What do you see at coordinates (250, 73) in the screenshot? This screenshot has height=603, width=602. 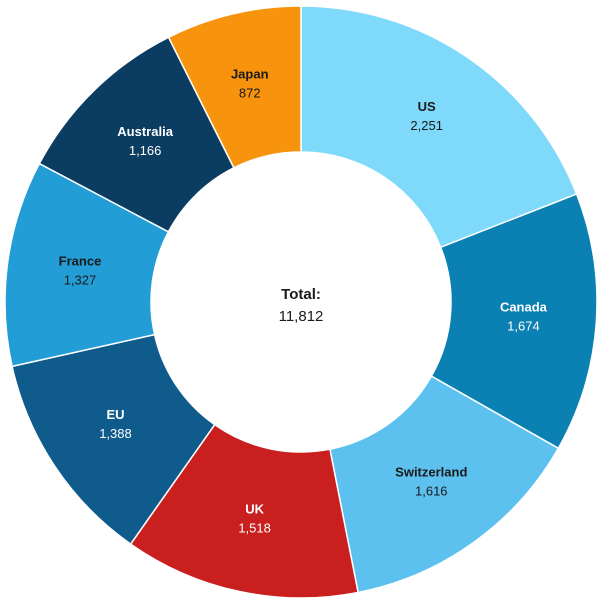 I see `slice-name: Japan` at bounding box center [250, 73].